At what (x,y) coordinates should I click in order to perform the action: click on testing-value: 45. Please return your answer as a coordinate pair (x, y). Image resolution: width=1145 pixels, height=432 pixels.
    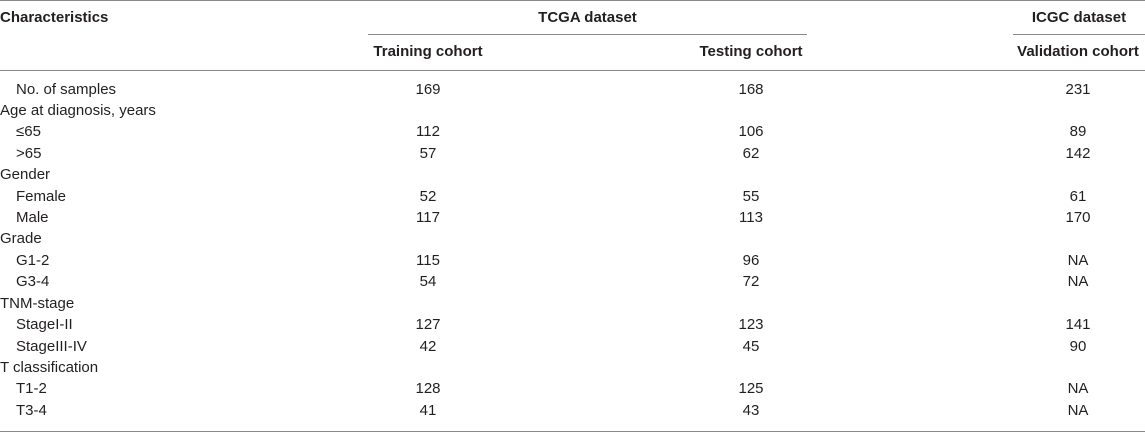
    Looking at the image, I should click on (751, 346).